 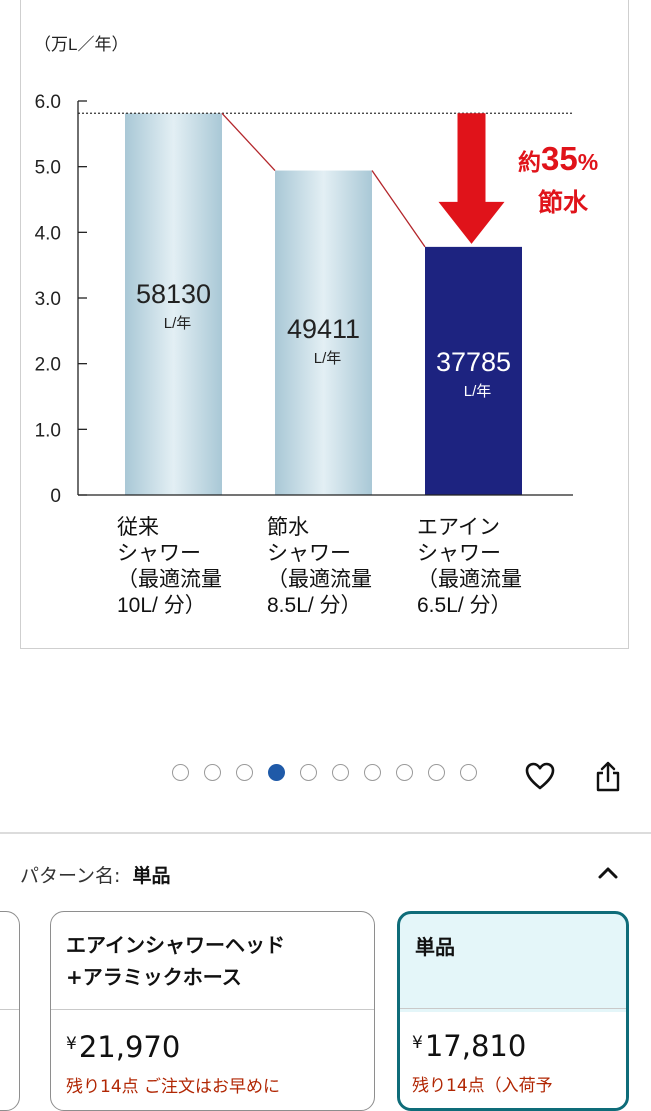 I want to click on stock-status: 残り14点（入荷予, so click(x=482, y=1086).